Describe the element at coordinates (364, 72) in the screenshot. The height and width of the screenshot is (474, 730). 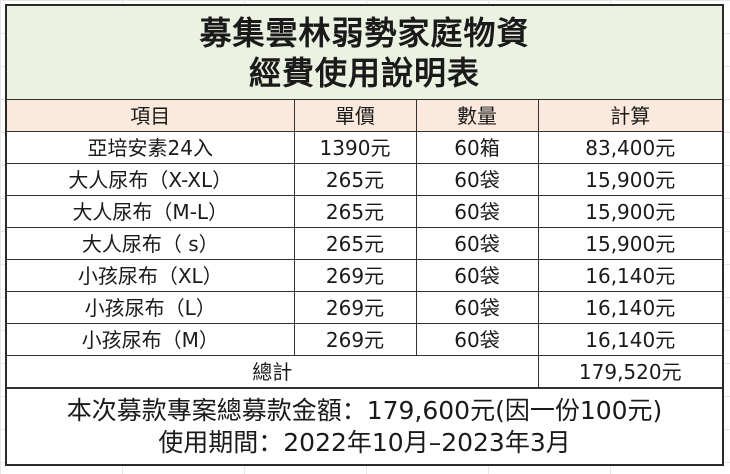
I see `title-line-2: 經費使用說明表` at that location.